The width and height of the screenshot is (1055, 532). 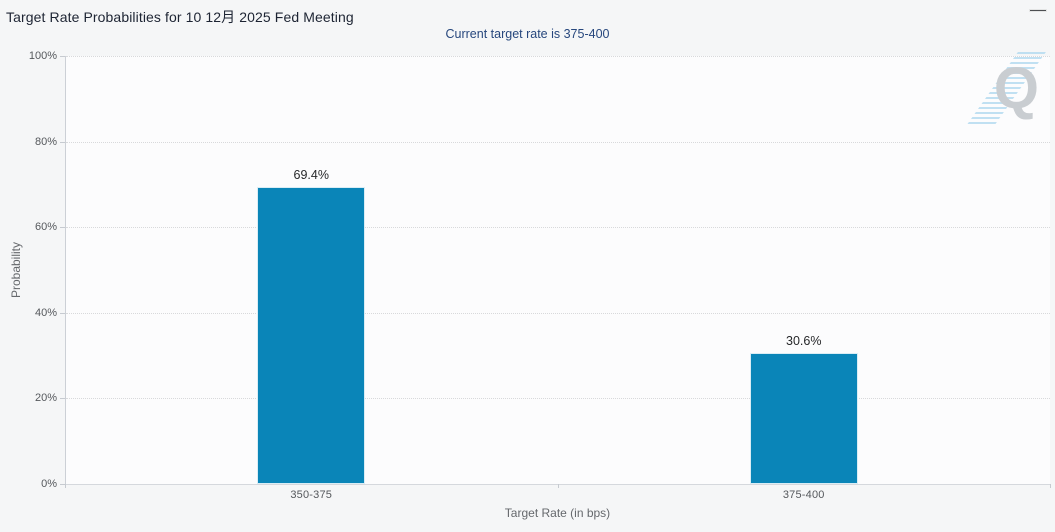 What do you see at coordinates (804, 341) in the screenshot?
I see `bar-value-label: 30.6%` at bounding box center [804, 341].